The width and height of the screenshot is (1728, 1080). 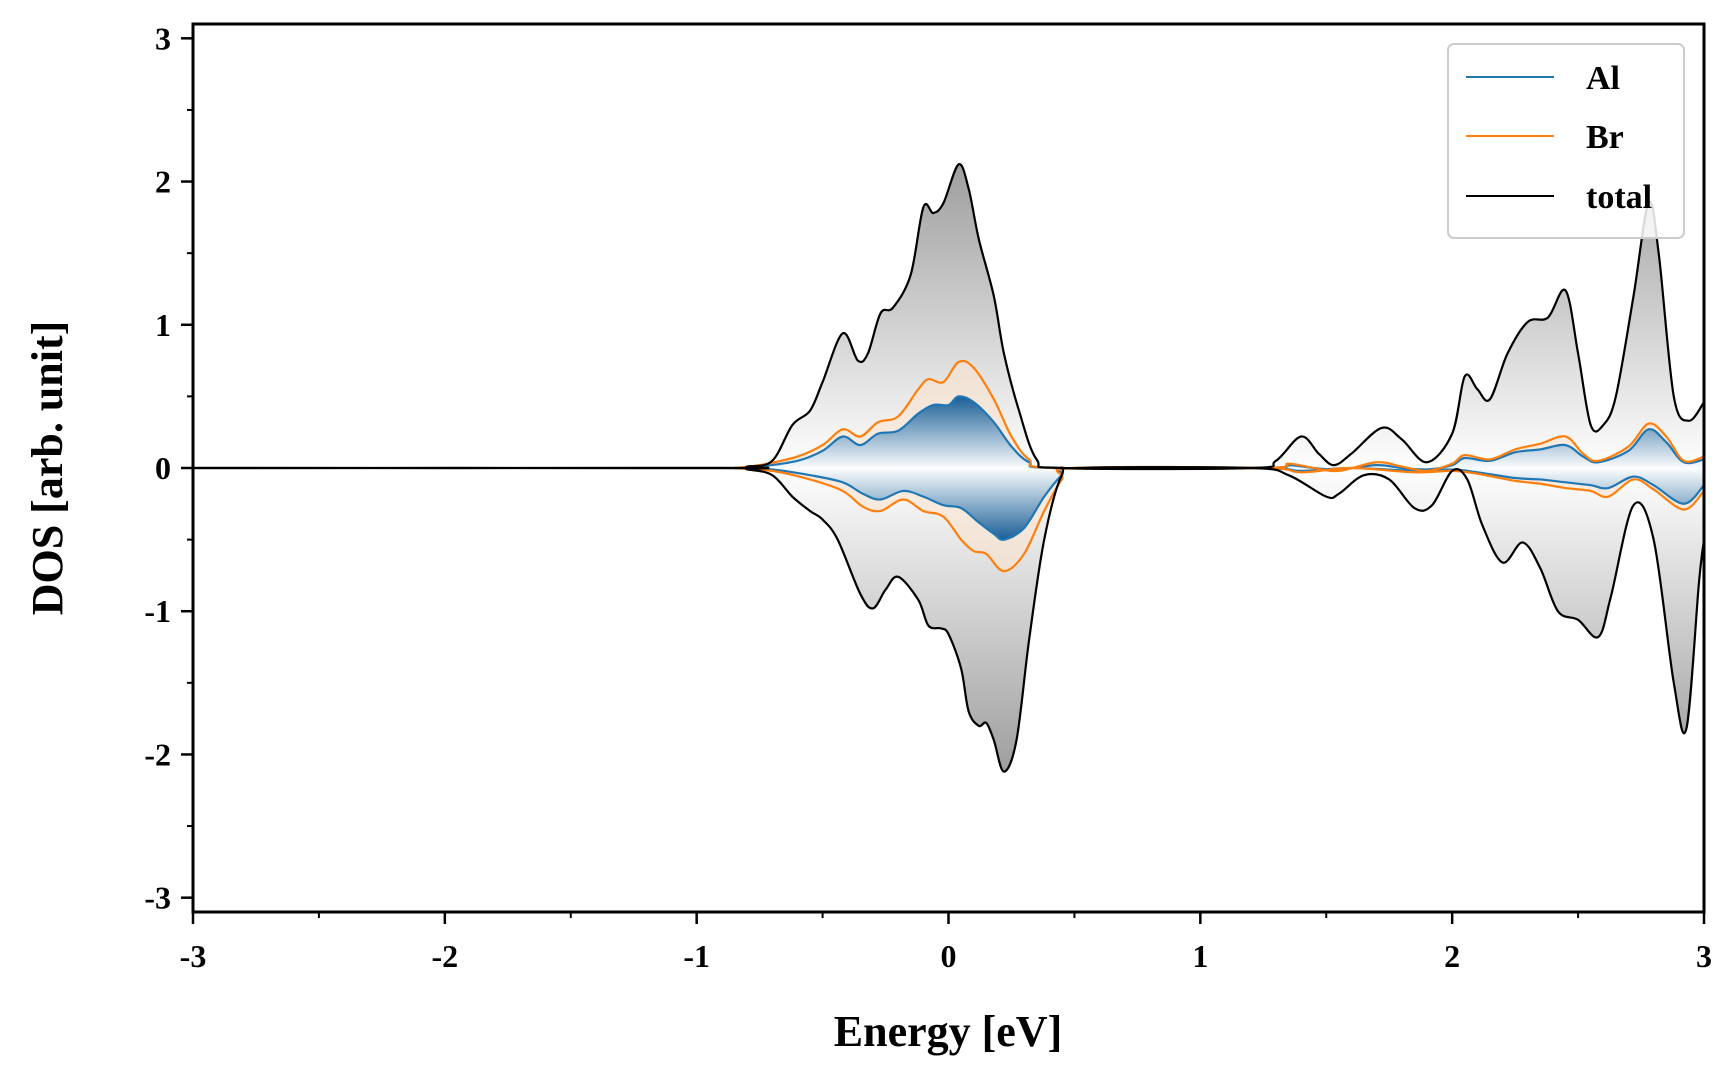 What do you see at coordinates (1219, 433) in the screenshot?
I see `fill-al-up` at bounding box center [1219, 433].